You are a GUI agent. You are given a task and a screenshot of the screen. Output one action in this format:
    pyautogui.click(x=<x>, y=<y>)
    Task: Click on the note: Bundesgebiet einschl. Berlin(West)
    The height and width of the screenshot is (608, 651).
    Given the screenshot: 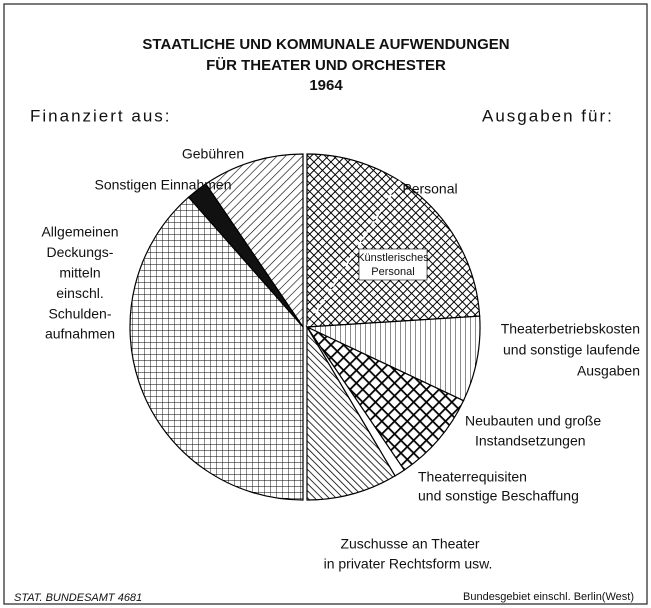 What is the action you would take?
    pyautogui.click(x=548, y=597)
    